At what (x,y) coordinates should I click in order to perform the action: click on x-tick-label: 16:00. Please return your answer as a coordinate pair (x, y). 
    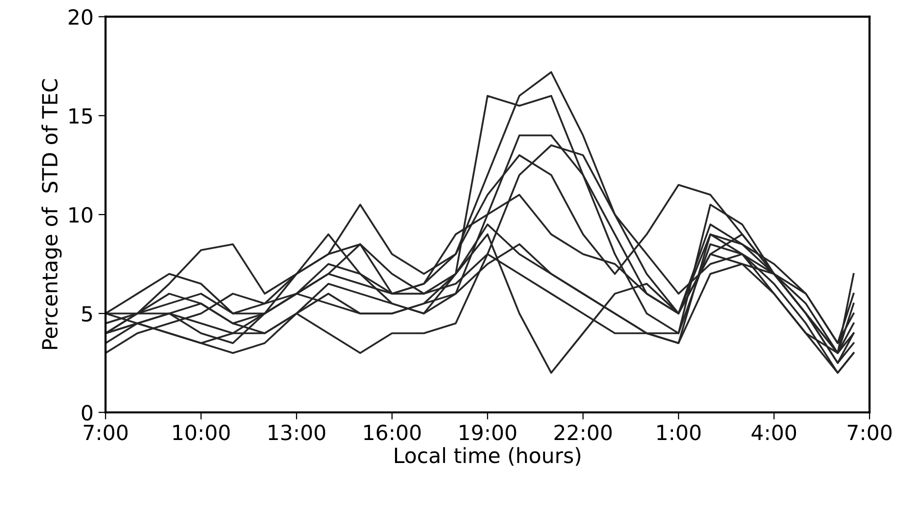
    Looking at the image, I should click on (392, 432).